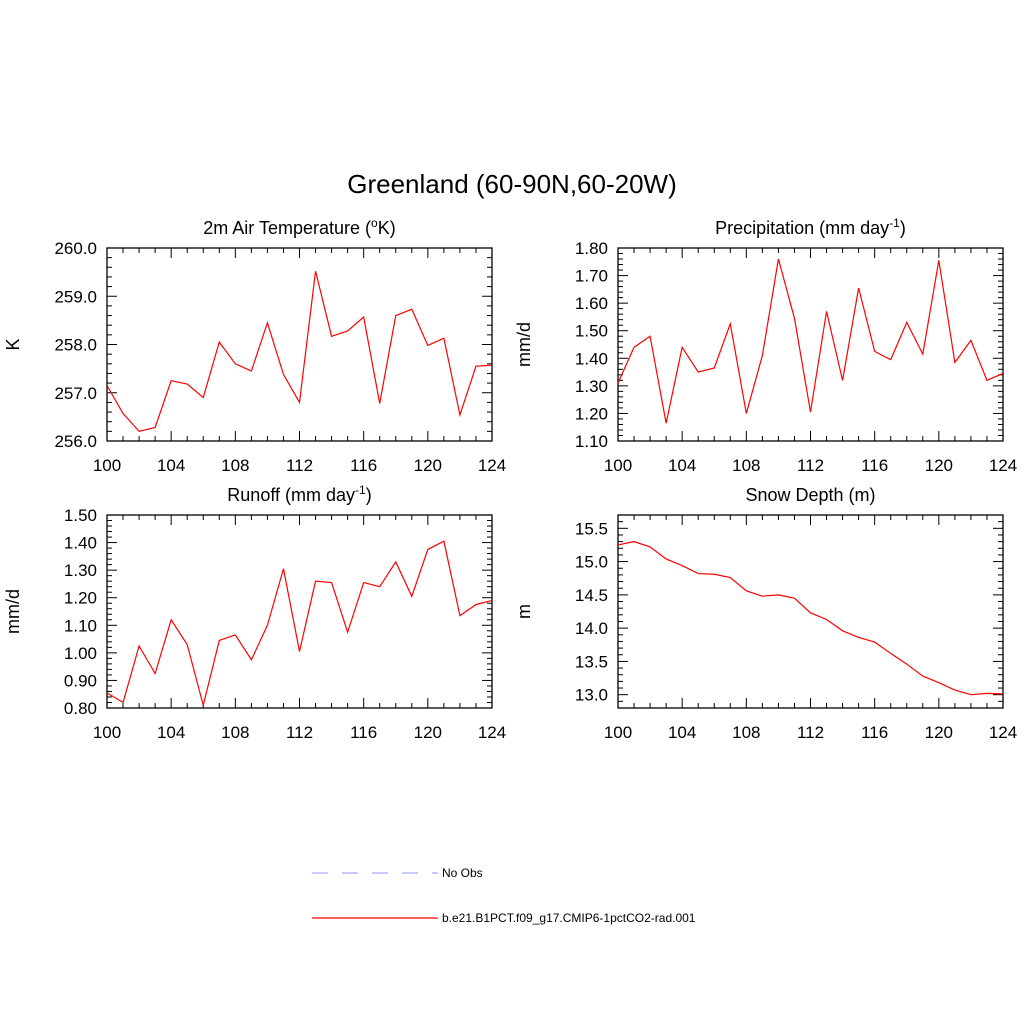 The image size is (1024, 1024). What do you see at coordinates (428, 465) in the screenshot?
I see `air-temperature-xtick-label: 120` at bounding box center [428, 465].